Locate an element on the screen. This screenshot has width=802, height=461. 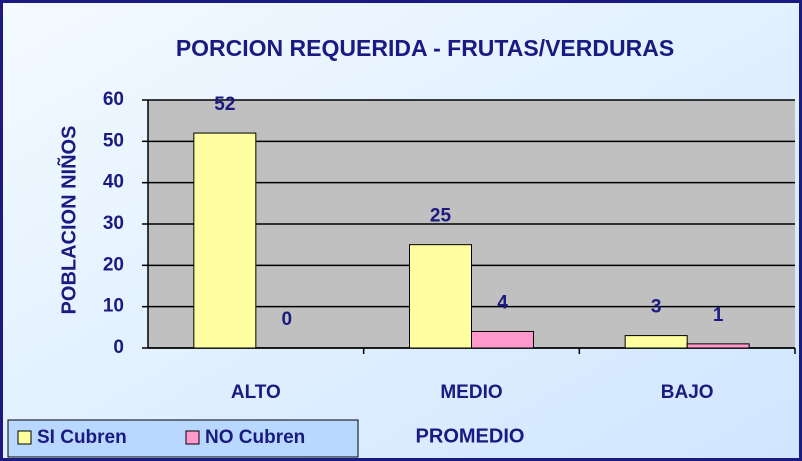
legend-label: SI Cubren is located at coordinates (82, 437).